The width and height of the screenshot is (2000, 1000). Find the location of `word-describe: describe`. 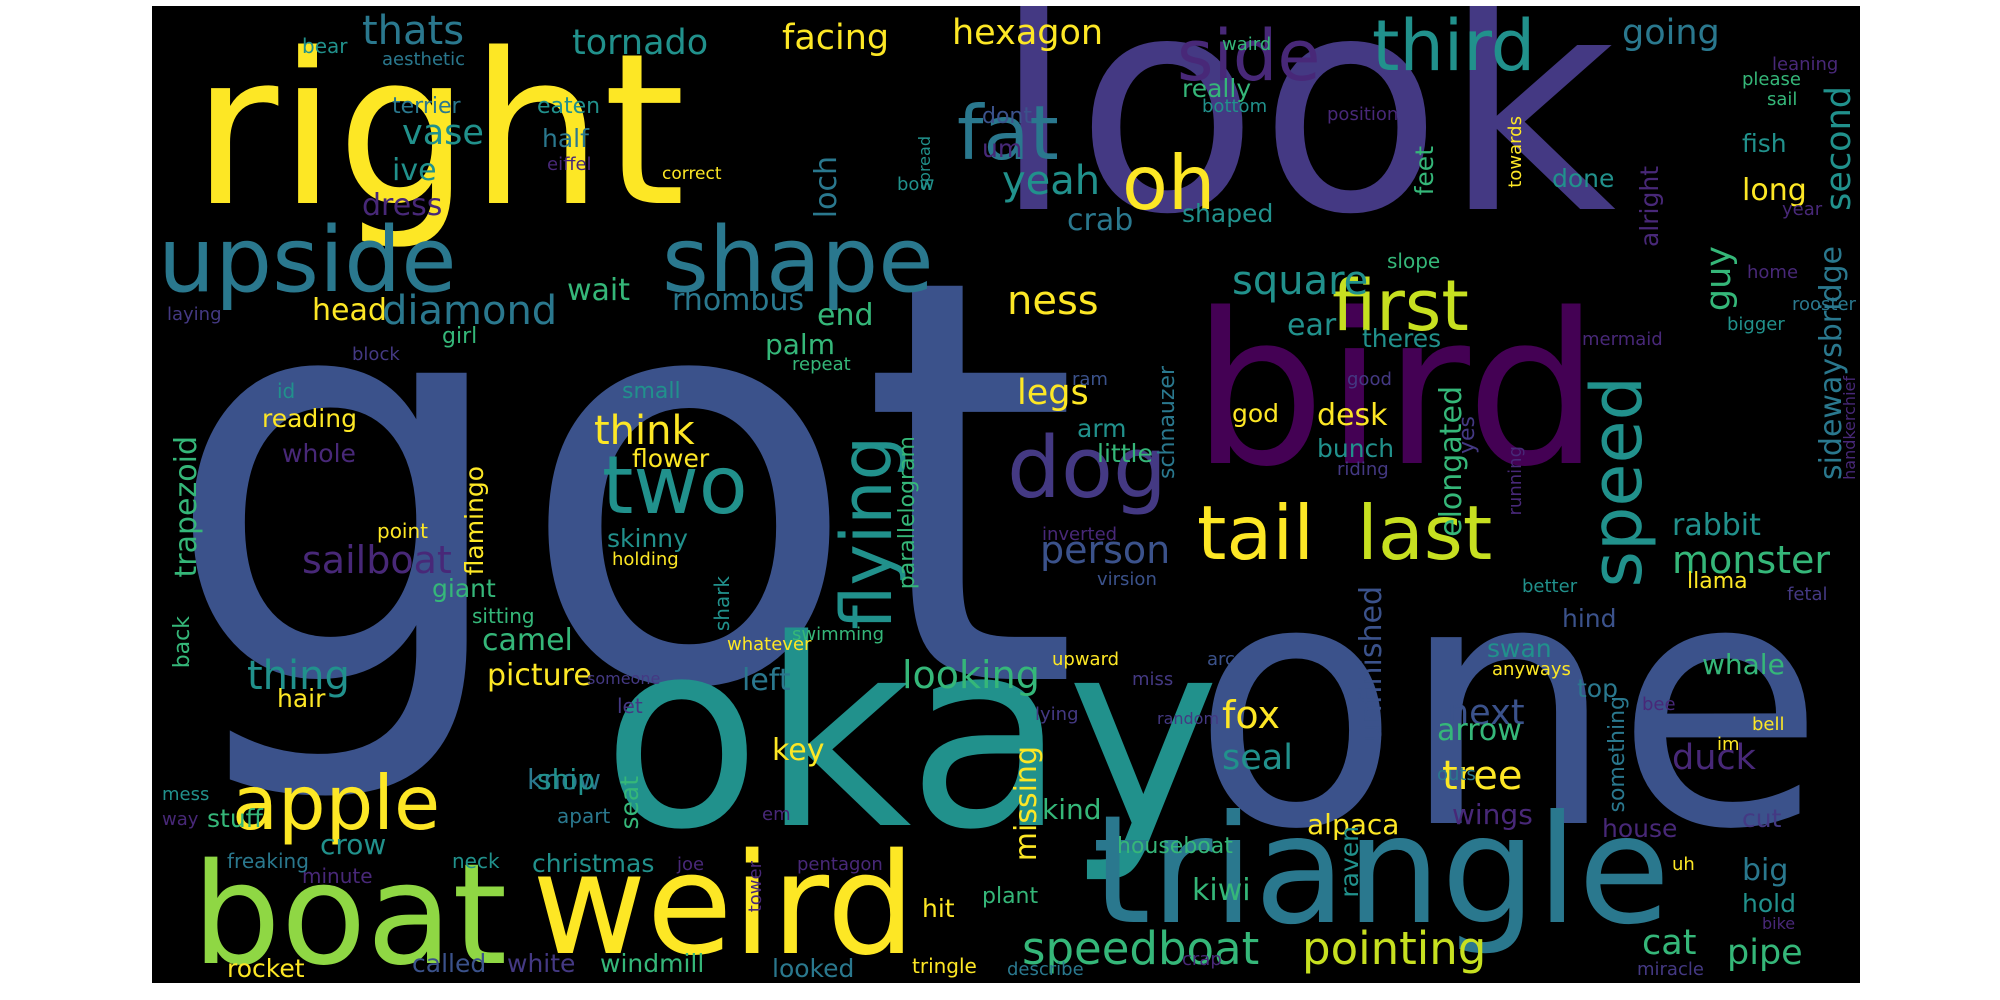

word-describe: describe is located at coordinates (1045, 969).